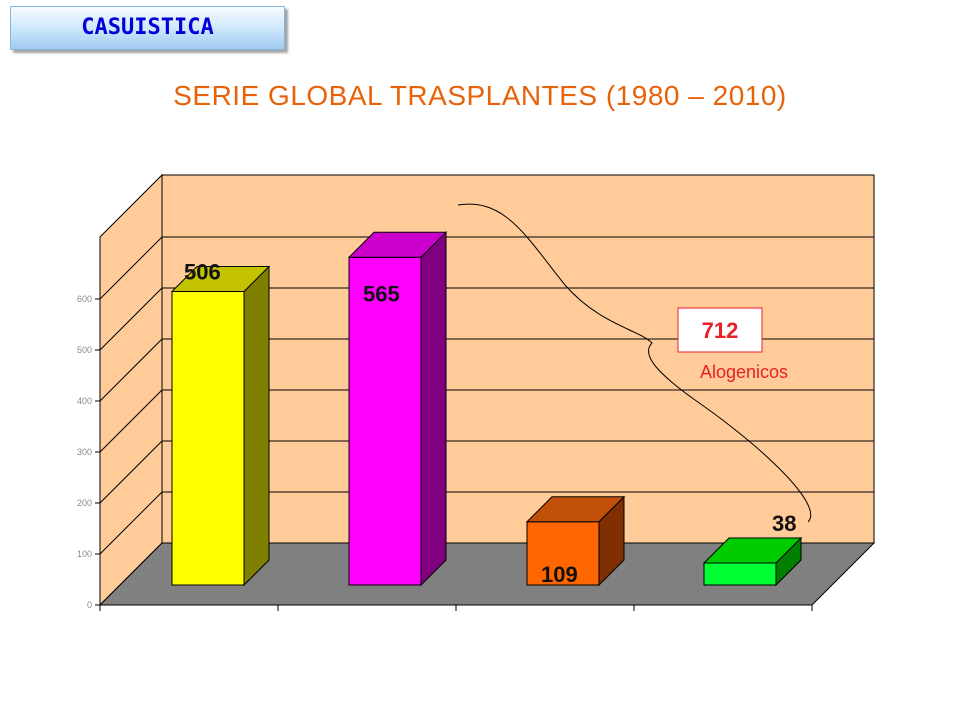 The image size is (960, 720). What do you see at coordinates (202, 272) in the screenshot?
I see `bar-value-label: 506` at bounding box center [202, 272].